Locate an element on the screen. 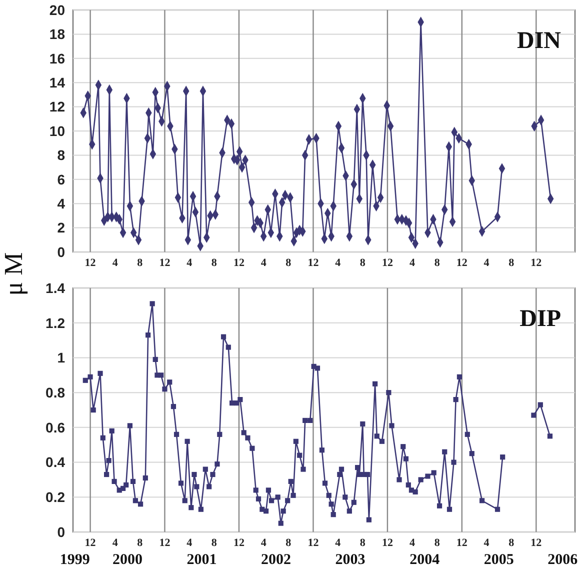  x2-tick-label: 2003 is located at coordinates (350, 560).